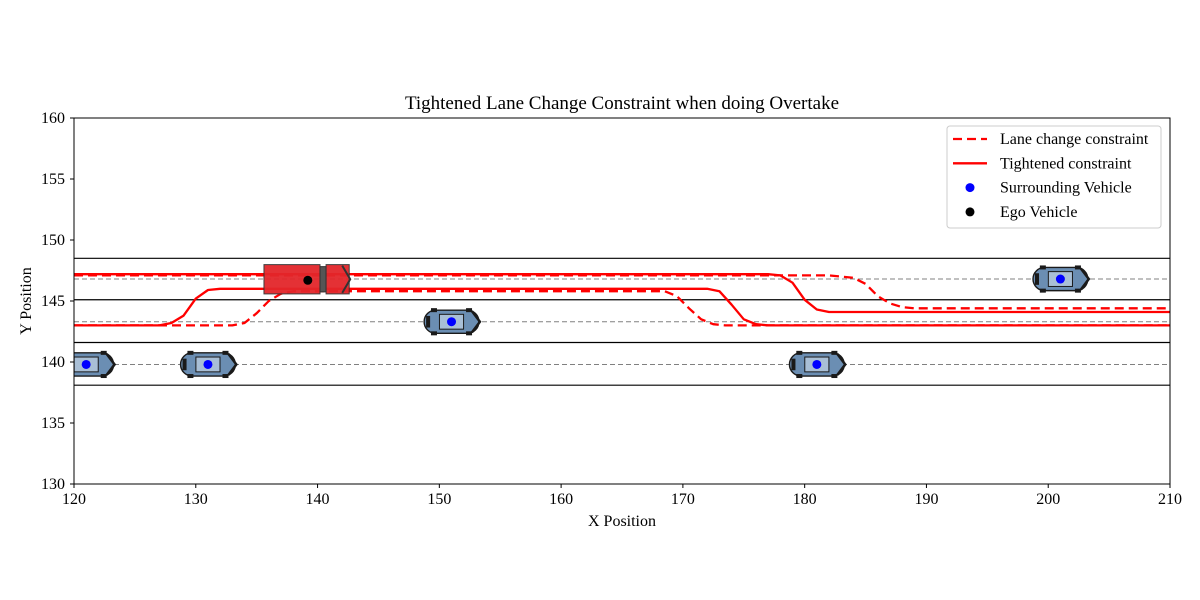 The width and height of the screenshot is (1200, 600). What do you see at coordinates (74, 499) in the screenshot?
I see `x-tick-label-120: 120` at bounding box center [74, 499].